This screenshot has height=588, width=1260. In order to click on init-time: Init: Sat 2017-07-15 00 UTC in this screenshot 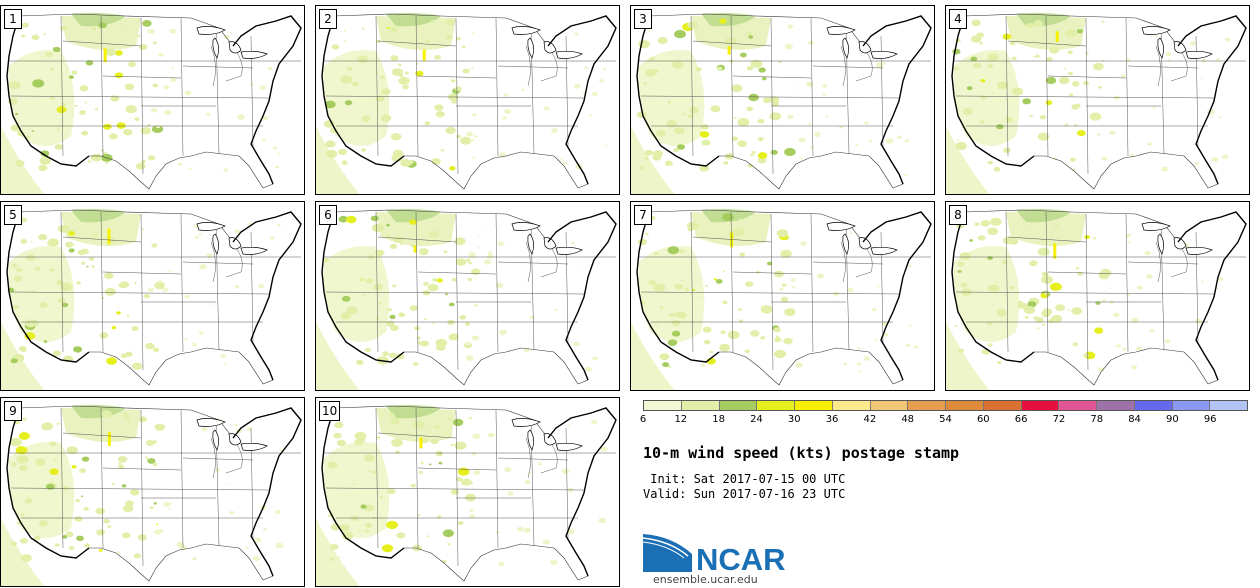, I will do `click(744, 479)`.